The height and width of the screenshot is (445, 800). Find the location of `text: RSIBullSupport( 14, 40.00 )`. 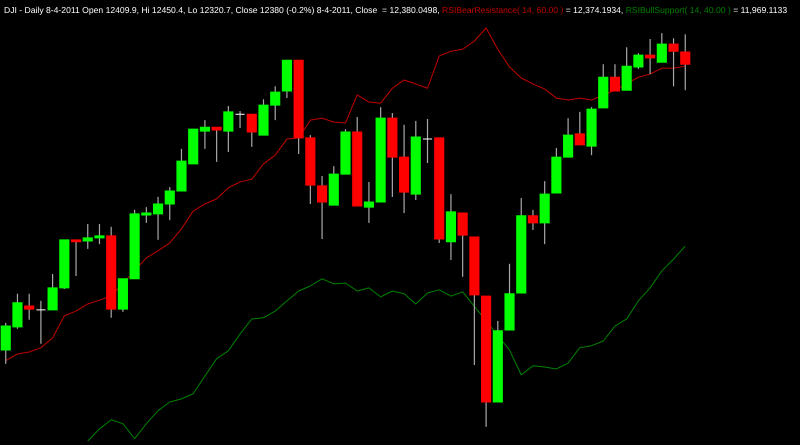

text: RSIBullSupport( 14, 40.00 ) is located at coordinates (677, 10).